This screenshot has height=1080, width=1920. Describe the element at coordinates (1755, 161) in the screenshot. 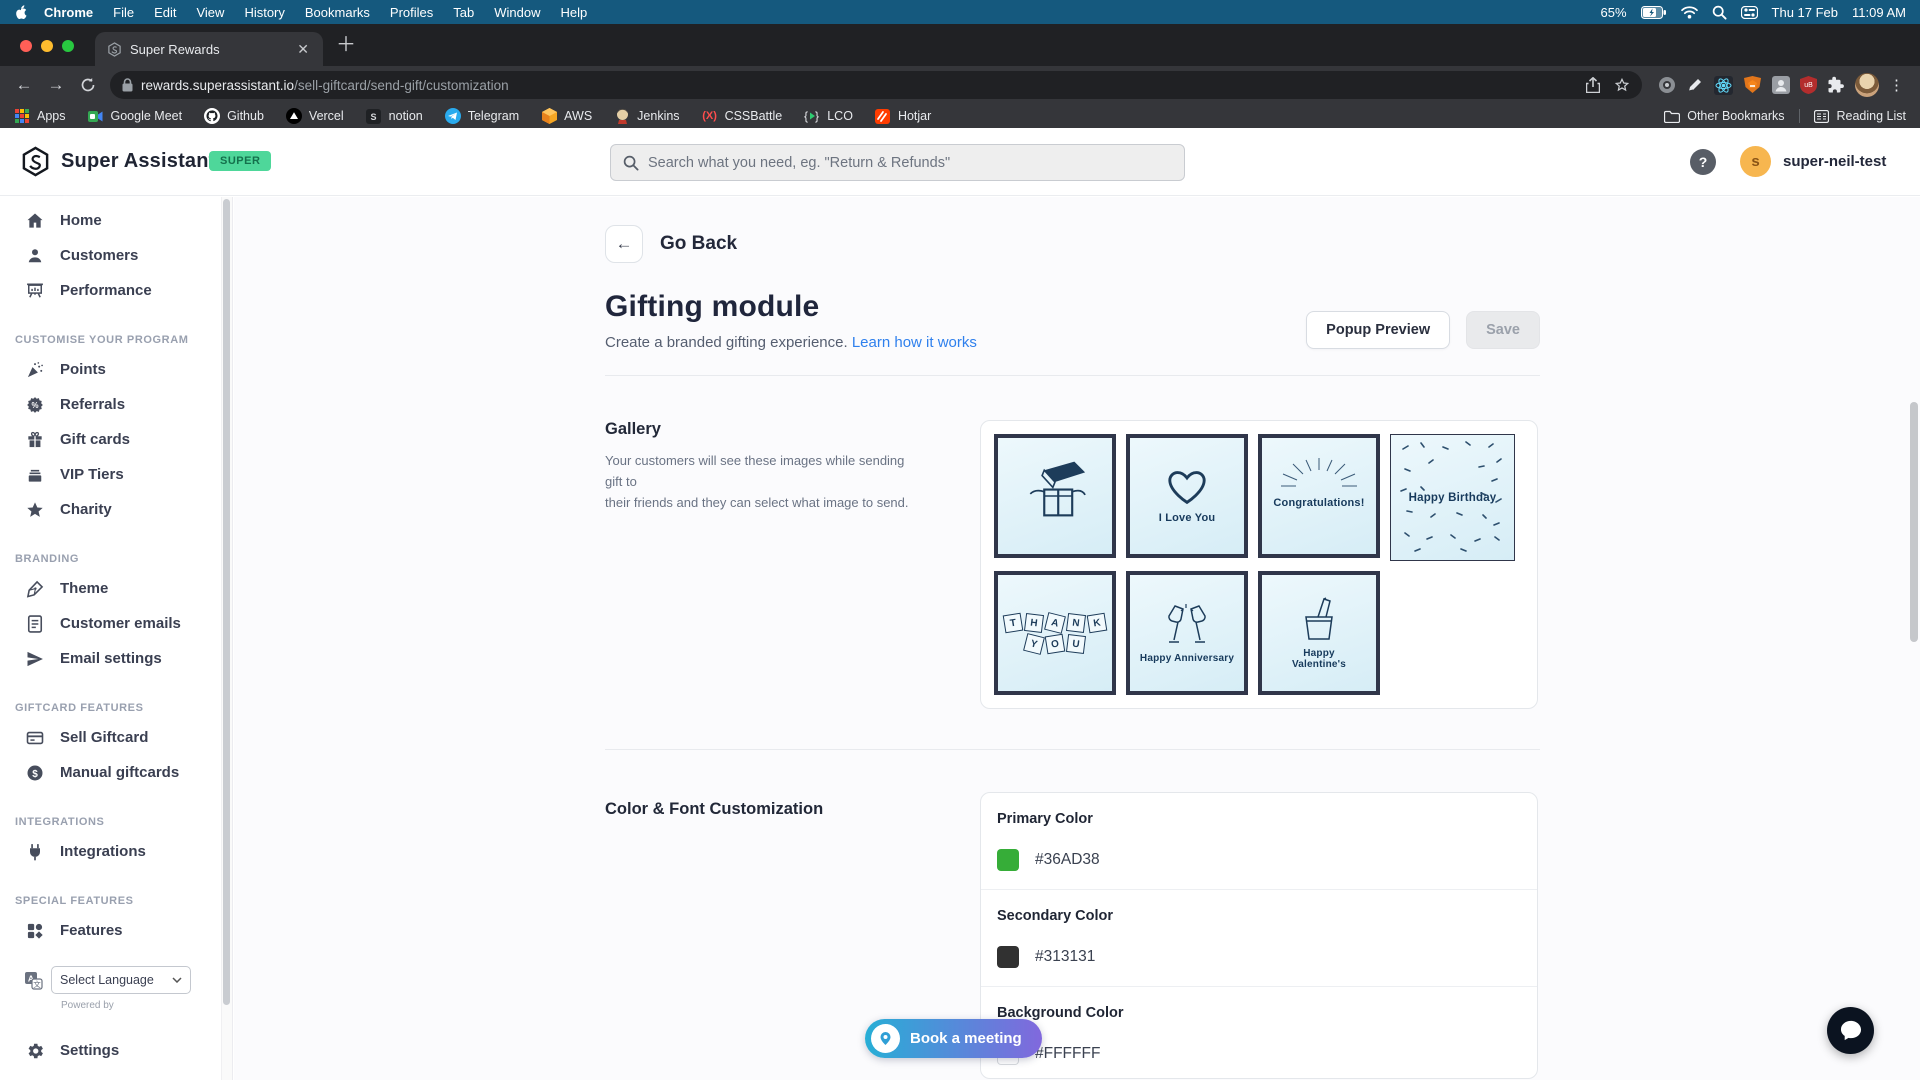

I see `user-avatar: s` at that location.